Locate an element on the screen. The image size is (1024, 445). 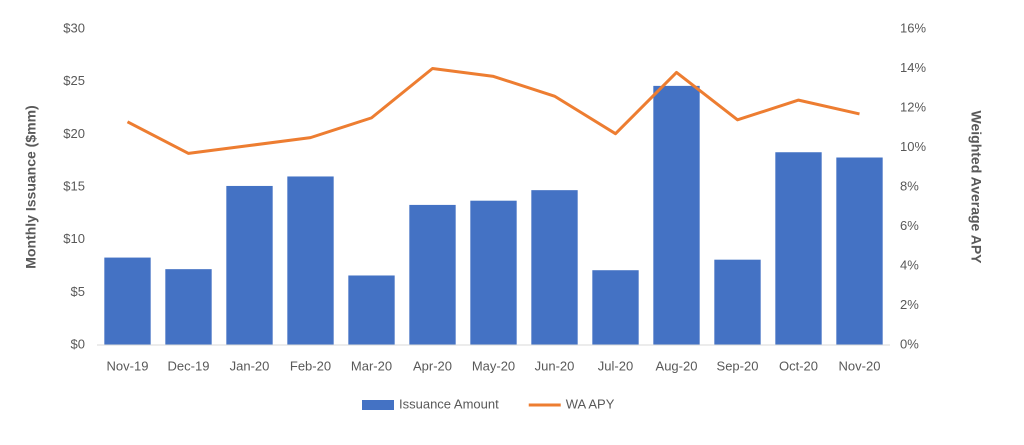
y-tick-label: $30 is located at coordinates (74, 27).